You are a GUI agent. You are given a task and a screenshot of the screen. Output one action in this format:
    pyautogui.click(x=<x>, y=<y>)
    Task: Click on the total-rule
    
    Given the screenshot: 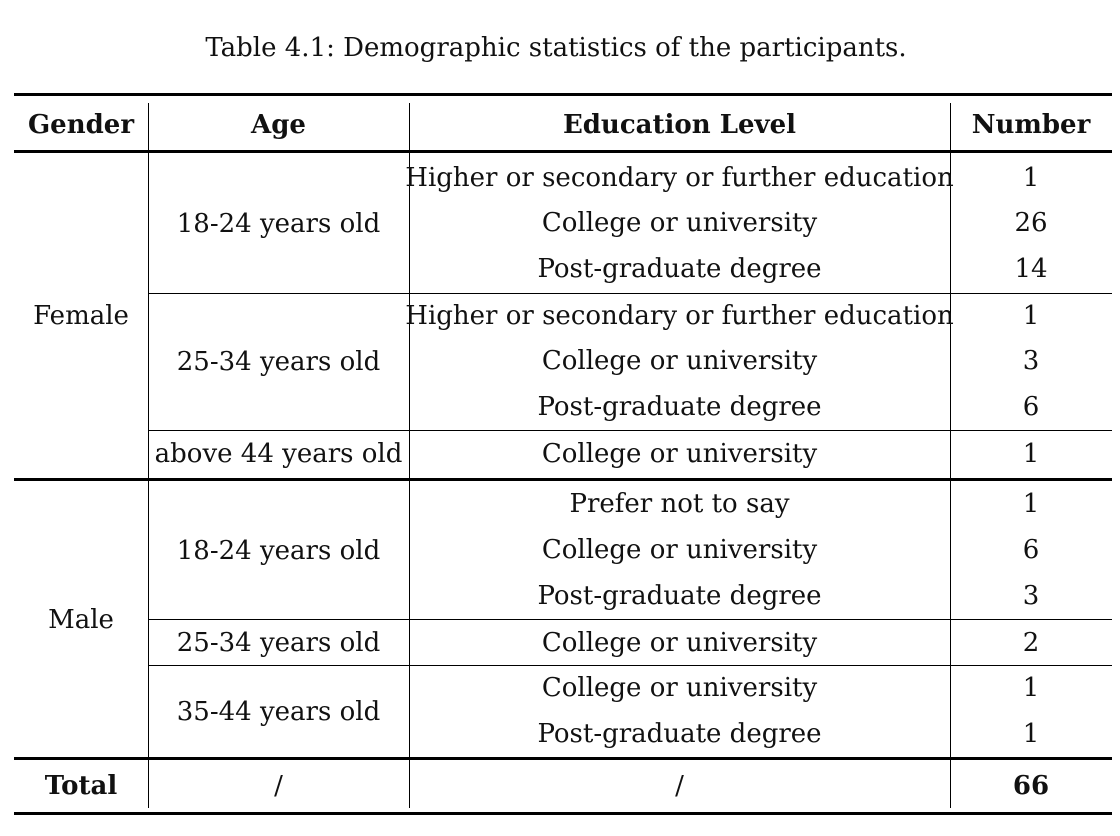 What is the action you would take?
    pyautogui.click(x=563, y=758)
    